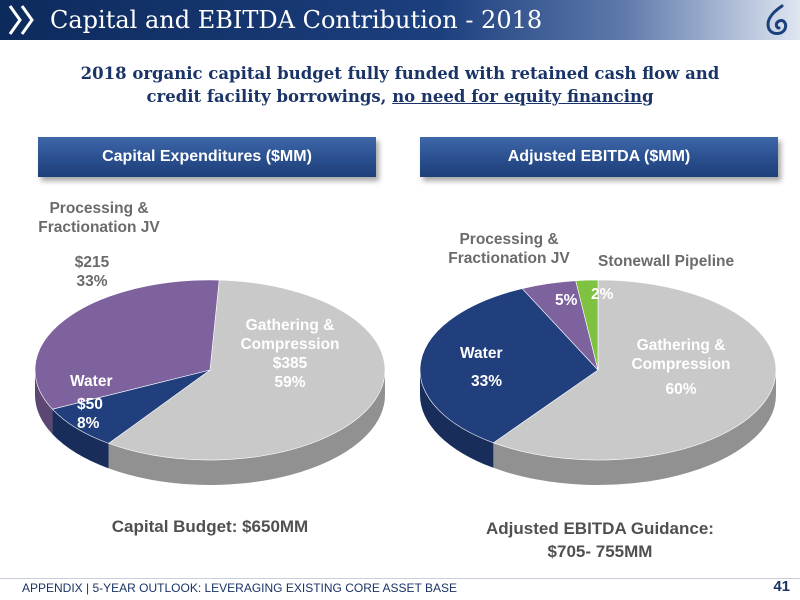 This screenshot has height=600, width=800. I want to click on capex-processing-percent: 33%, so click(92, 281).